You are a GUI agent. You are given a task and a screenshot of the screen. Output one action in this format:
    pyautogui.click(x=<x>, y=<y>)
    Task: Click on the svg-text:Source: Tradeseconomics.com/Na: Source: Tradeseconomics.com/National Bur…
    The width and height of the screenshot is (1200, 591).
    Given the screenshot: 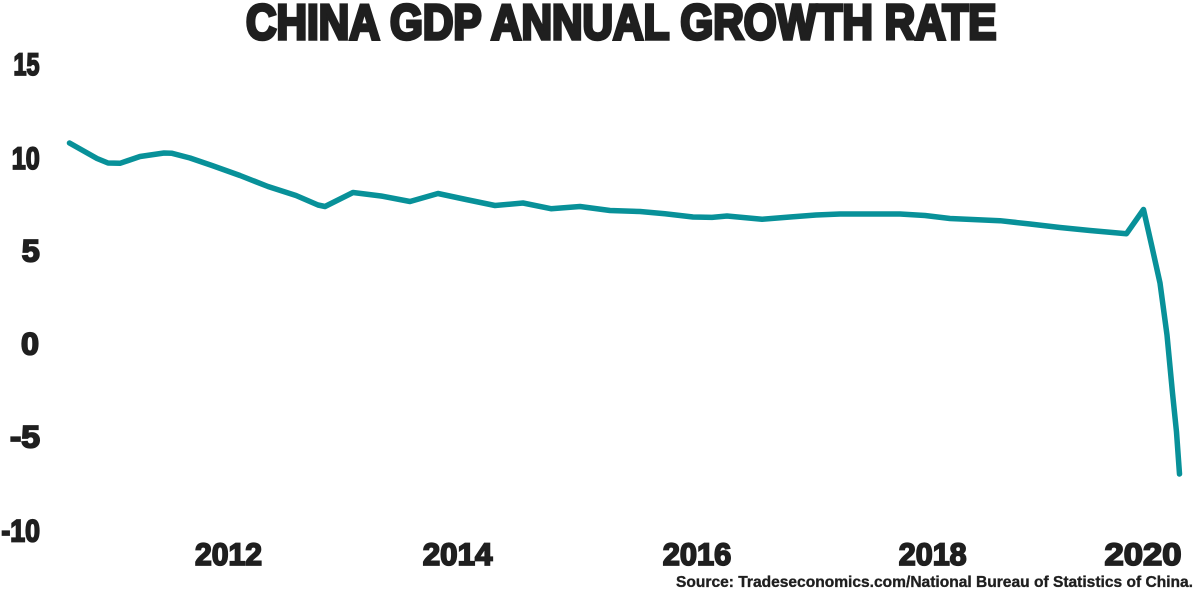 What is the action you would take?
    pyautogui.click(x=934, y=582)
    